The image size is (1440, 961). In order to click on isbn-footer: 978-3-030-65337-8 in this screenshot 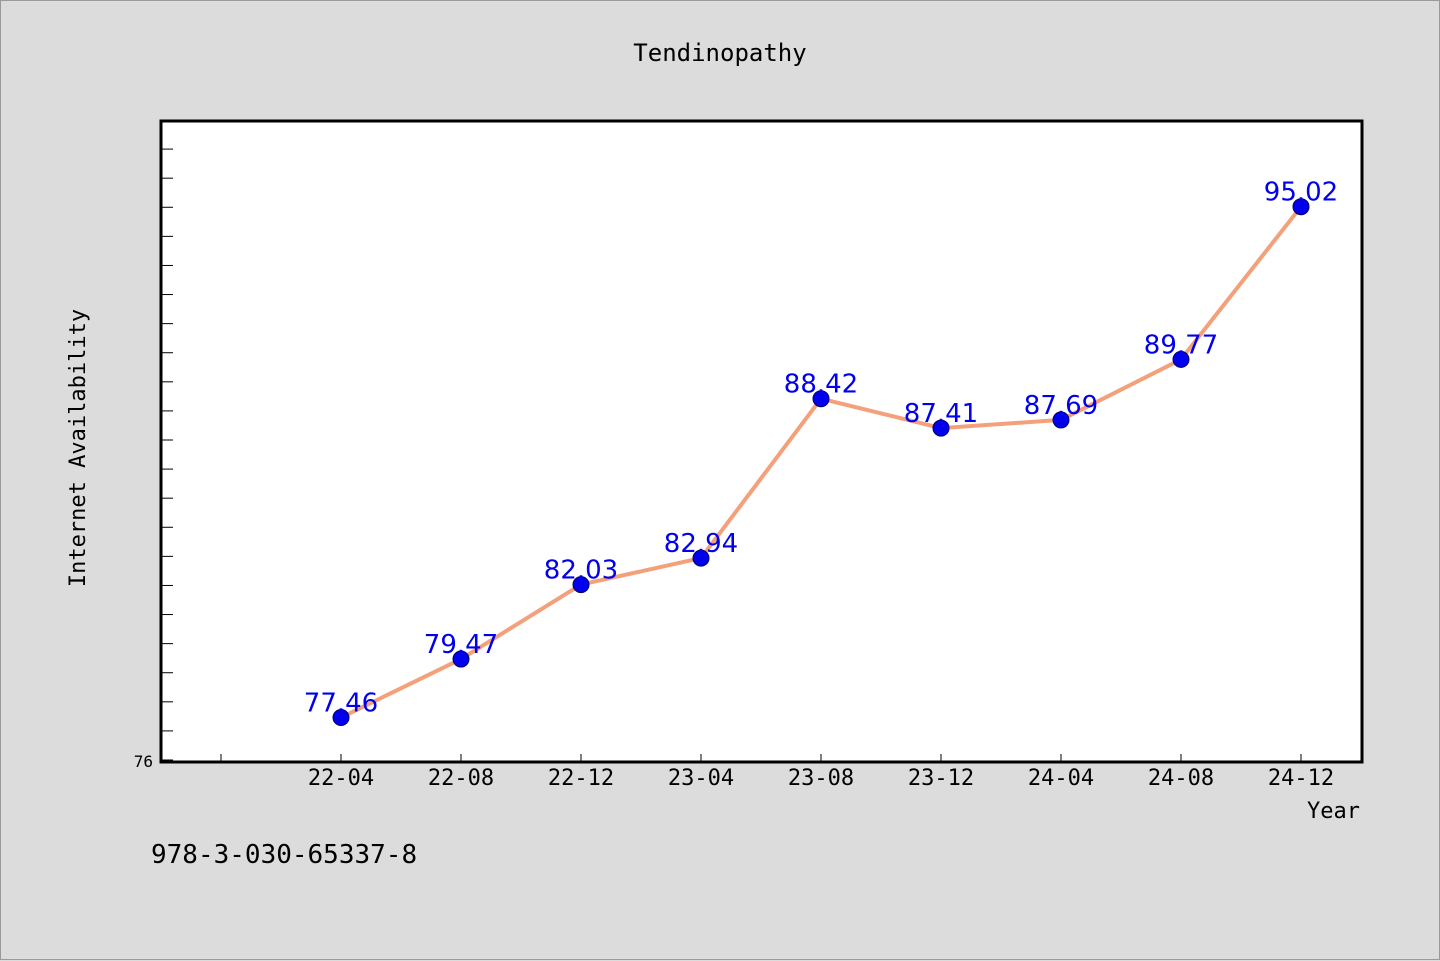, I will do `click(284, 855)`.